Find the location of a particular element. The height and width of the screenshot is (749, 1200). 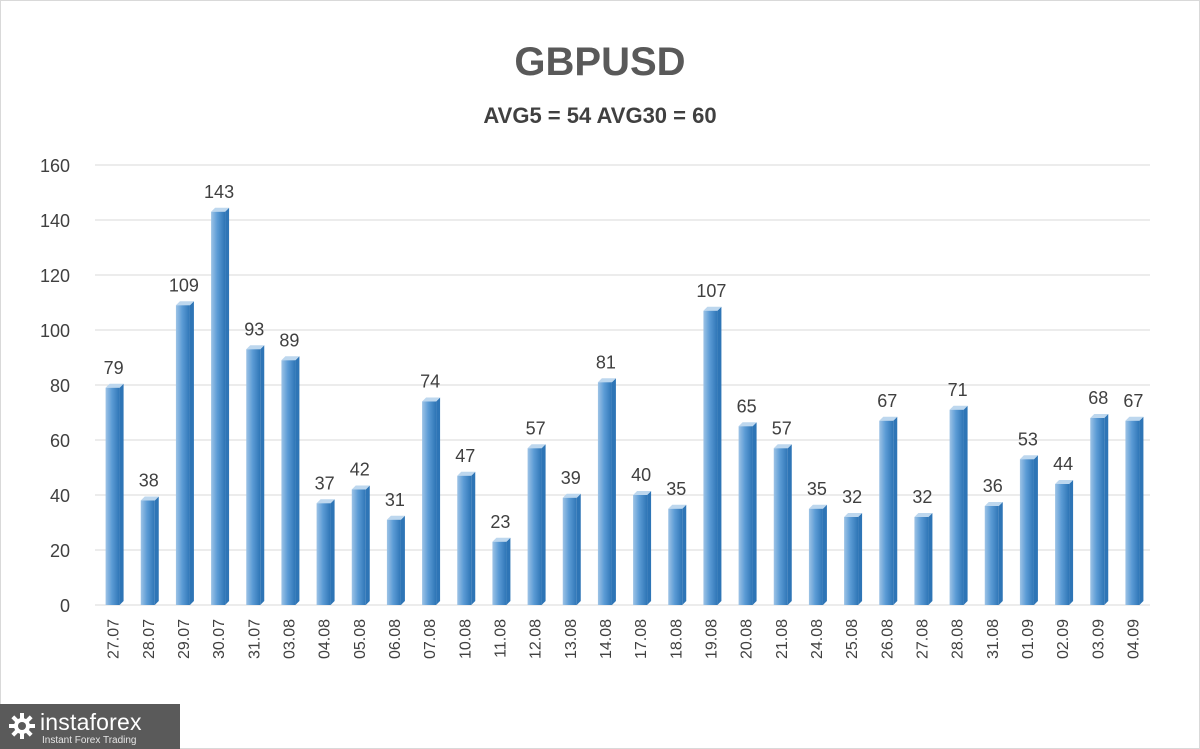

data-label: 37 is located at coordinates (325, 483).